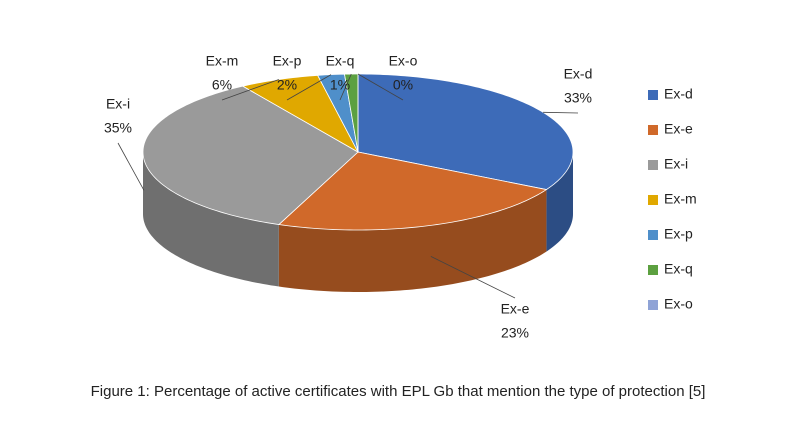 The image size is (800, 440). What do you see at coordinates (403, 61) in the screenshot?
I see `slice-label: Ex-o` at bounding box center [403, 61].